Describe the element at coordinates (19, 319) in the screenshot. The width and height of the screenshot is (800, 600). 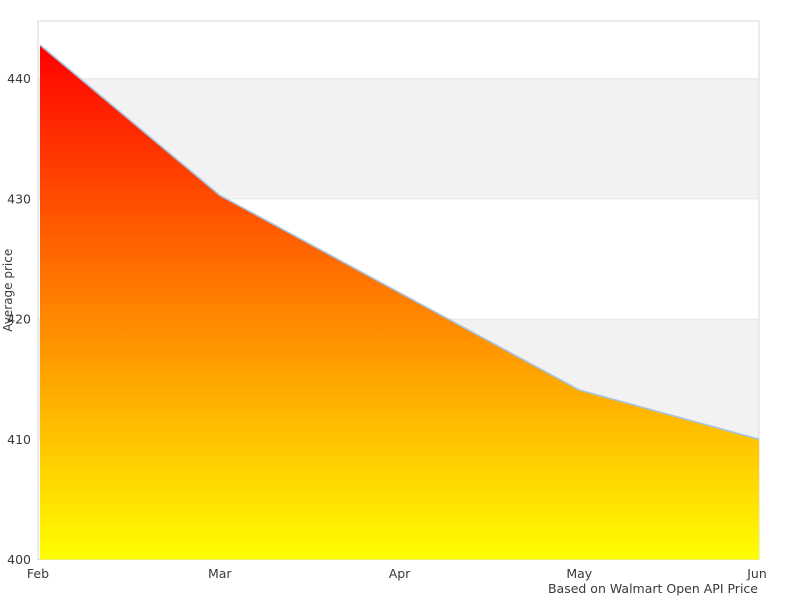
I see `y-tick-label: 420` at that location.